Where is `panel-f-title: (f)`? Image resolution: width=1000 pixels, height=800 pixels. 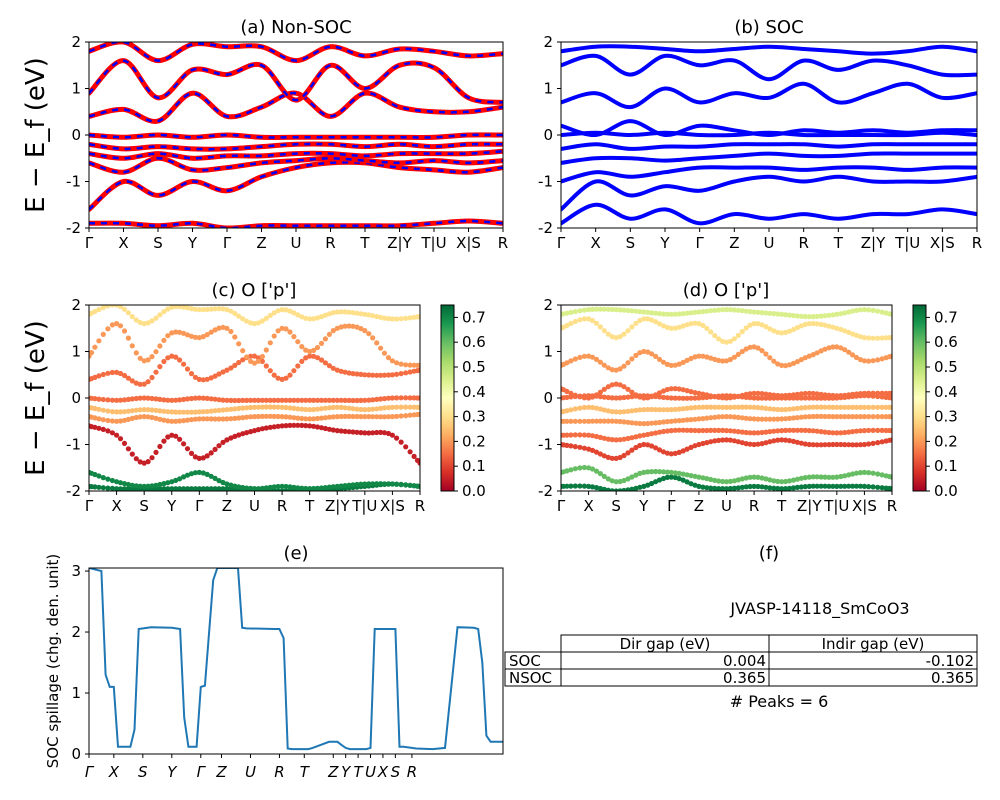 panel-f-title: (f) is located at coordinates (769, 553).